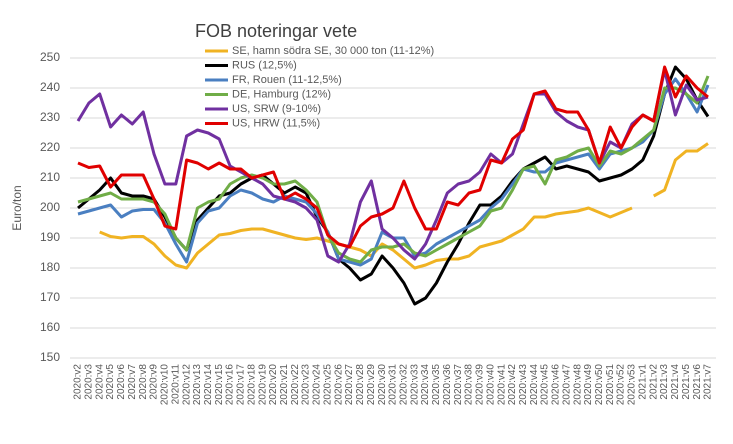  What do you see at coordinates (501, 385) in the screenshot?
I see `x-tick-label: 2020:v41` at bounding box center [501, 385].